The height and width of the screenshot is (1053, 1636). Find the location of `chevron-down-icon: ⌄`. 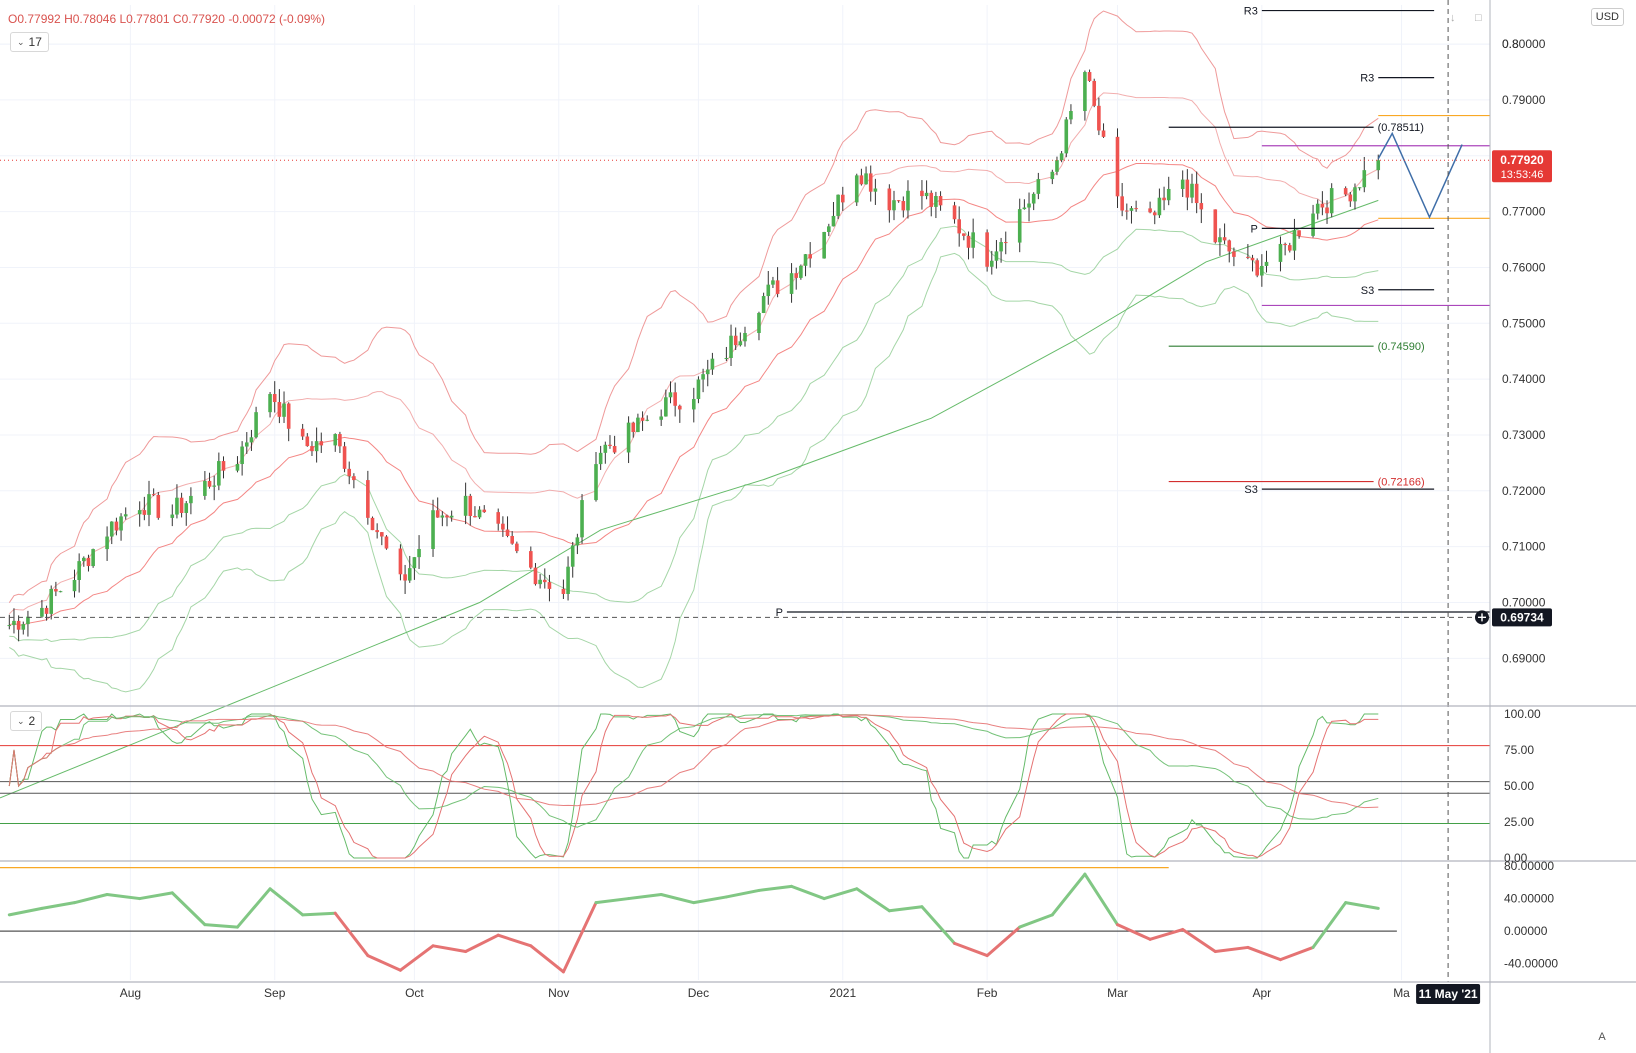

chevron-down-icon: ⌄ is located at coordinates (21, 41).